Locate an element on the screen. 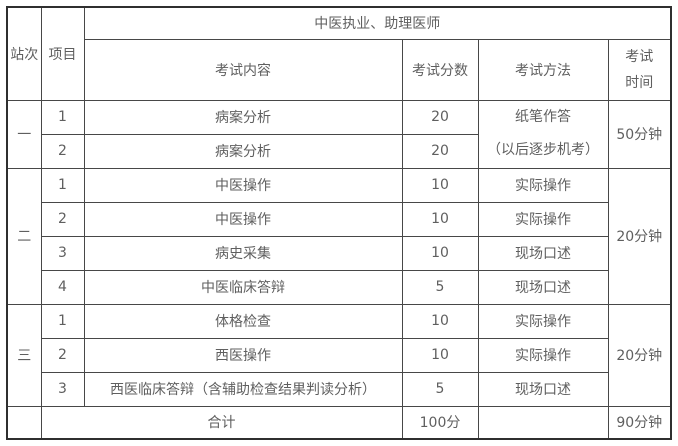 This screenshot has width=678, height=446. header-item: 项目 is located at coordinates (62, 53).